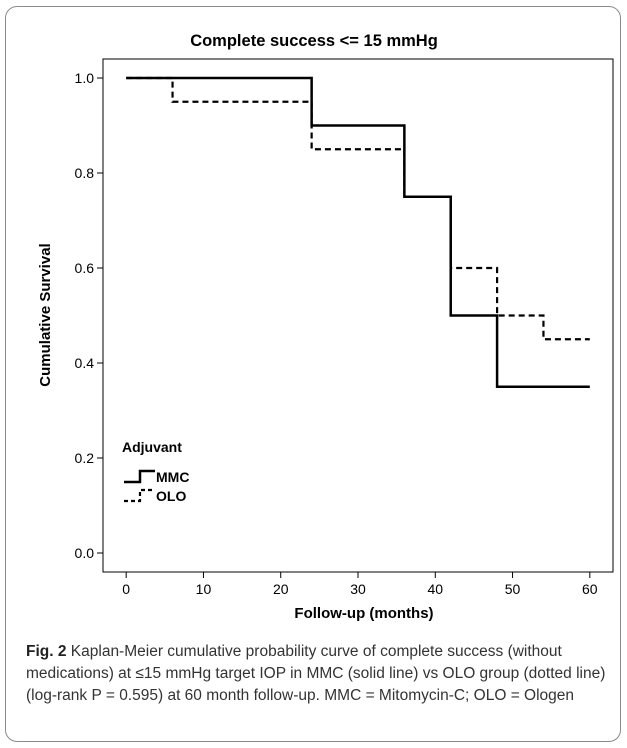  I want to click on legend: Adjuvant MMC OLO, so click(155, 471).